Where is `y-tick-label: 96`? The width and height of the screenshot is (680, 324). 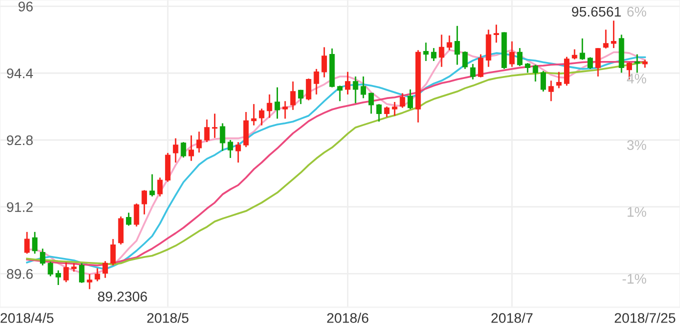 y-tick-label: 96 is located at coordinates (25, 7).